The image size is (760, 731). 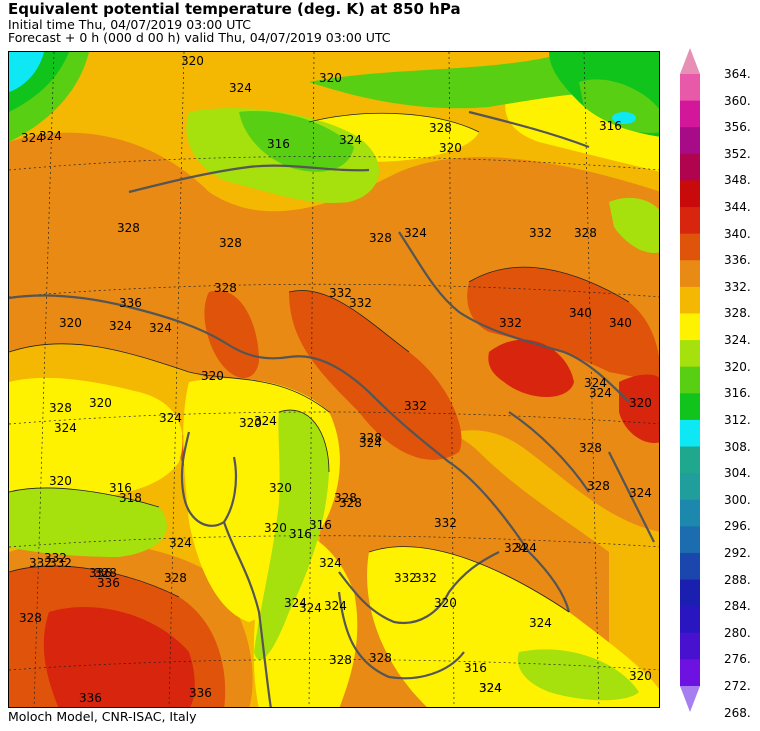 What do you see at coordinates (737, 632) in the screenshot?
I see `colorbar-level-label: 280.` at bounding box center [737, 632].